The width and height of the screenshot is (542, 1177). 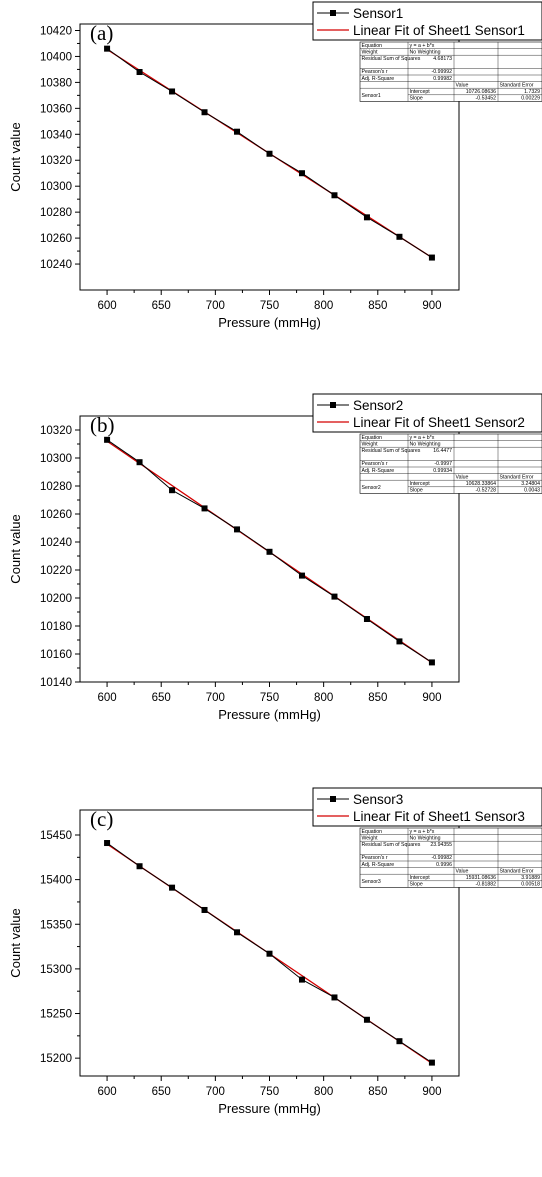 What do you see at coordinates (269, 1108) in the screenshot?
I see `x-axis-label: Pressure (mmHg)` at bounding box center [269, 1108].